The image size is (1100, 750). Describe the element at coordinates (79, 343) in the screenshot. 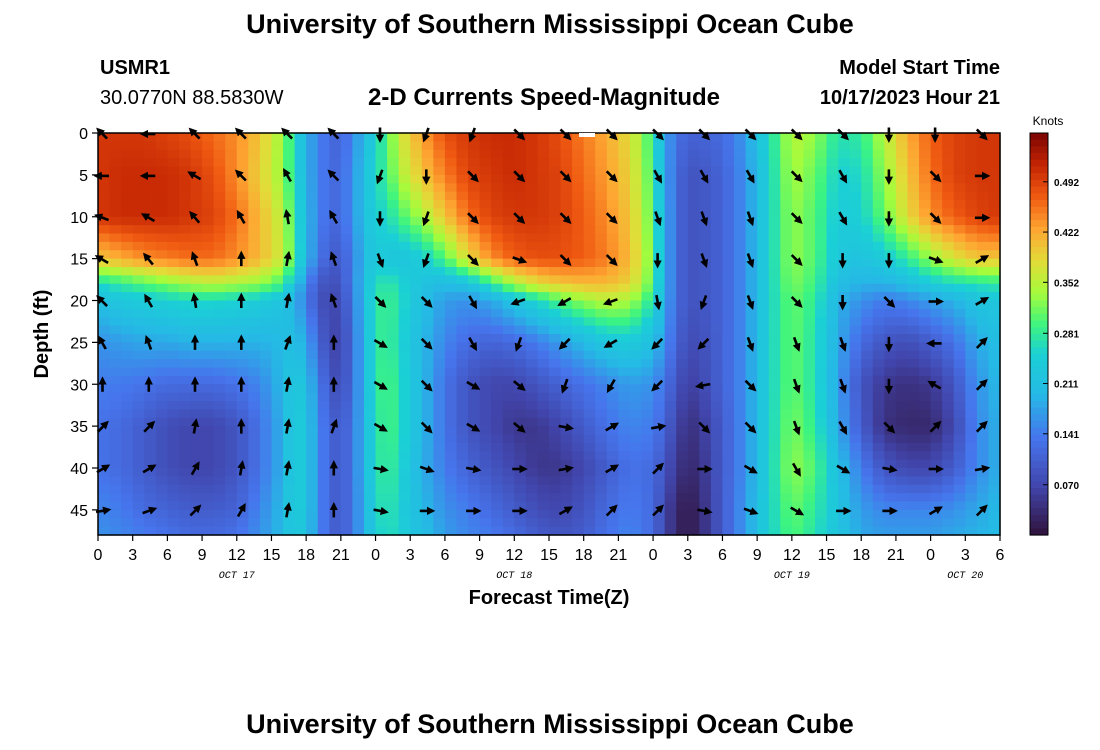

I see `y-tick-label: 25` at that location.